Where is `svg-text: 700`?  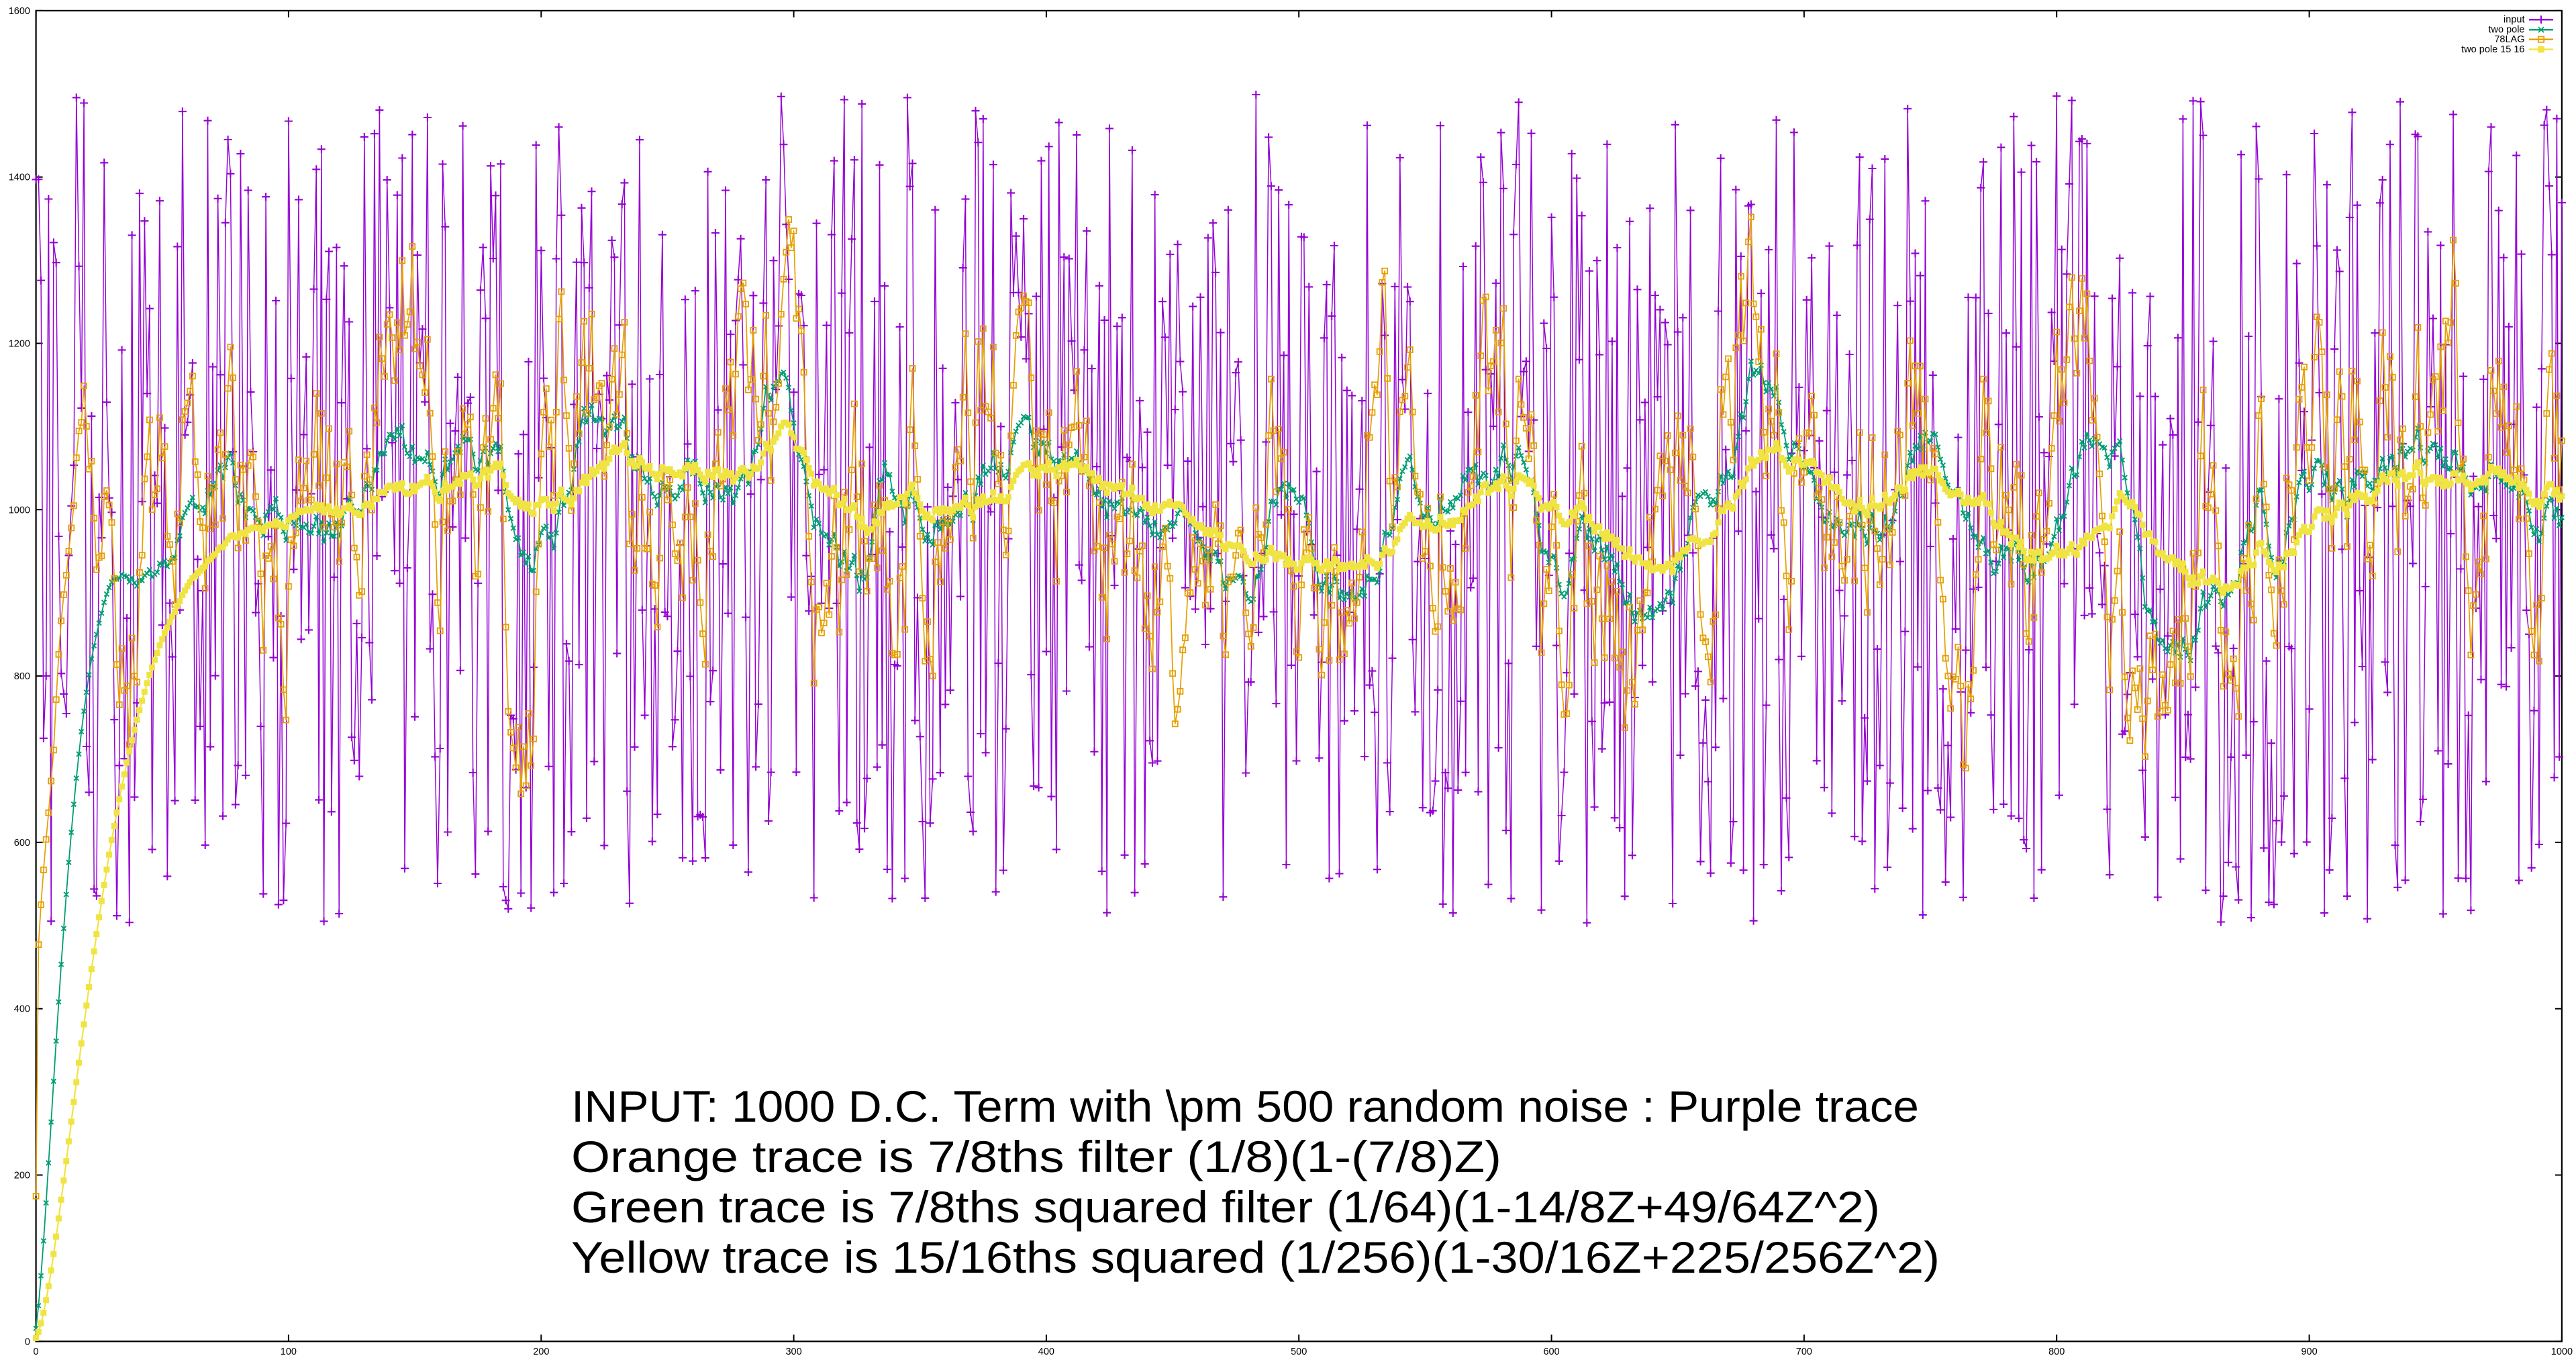
svg-text: 700 is located at coordinates (1804, 1352).